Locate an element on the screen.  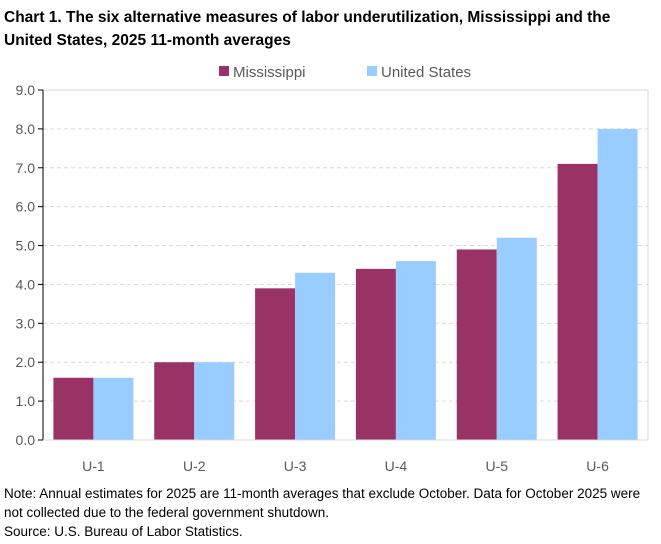
y-tick-label: 3.0 is located at coordinates (26, 323).